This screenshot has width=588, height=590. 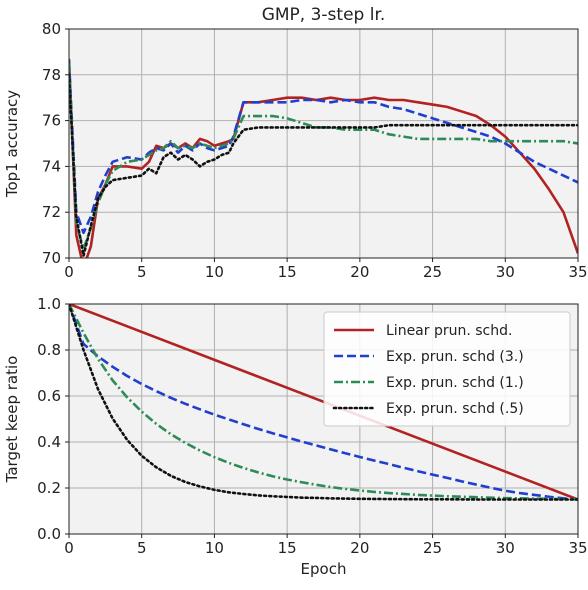 I want to click on y-tick-label: 0.0, so click(x=49, y=534).